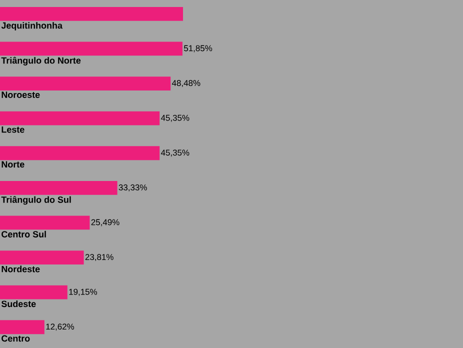 This screenshot has width=463, height=348. Describe the element at coordinates (41, 61) in the screenshot. I see `y-tick-label: Triângulo do Norte` at that location.